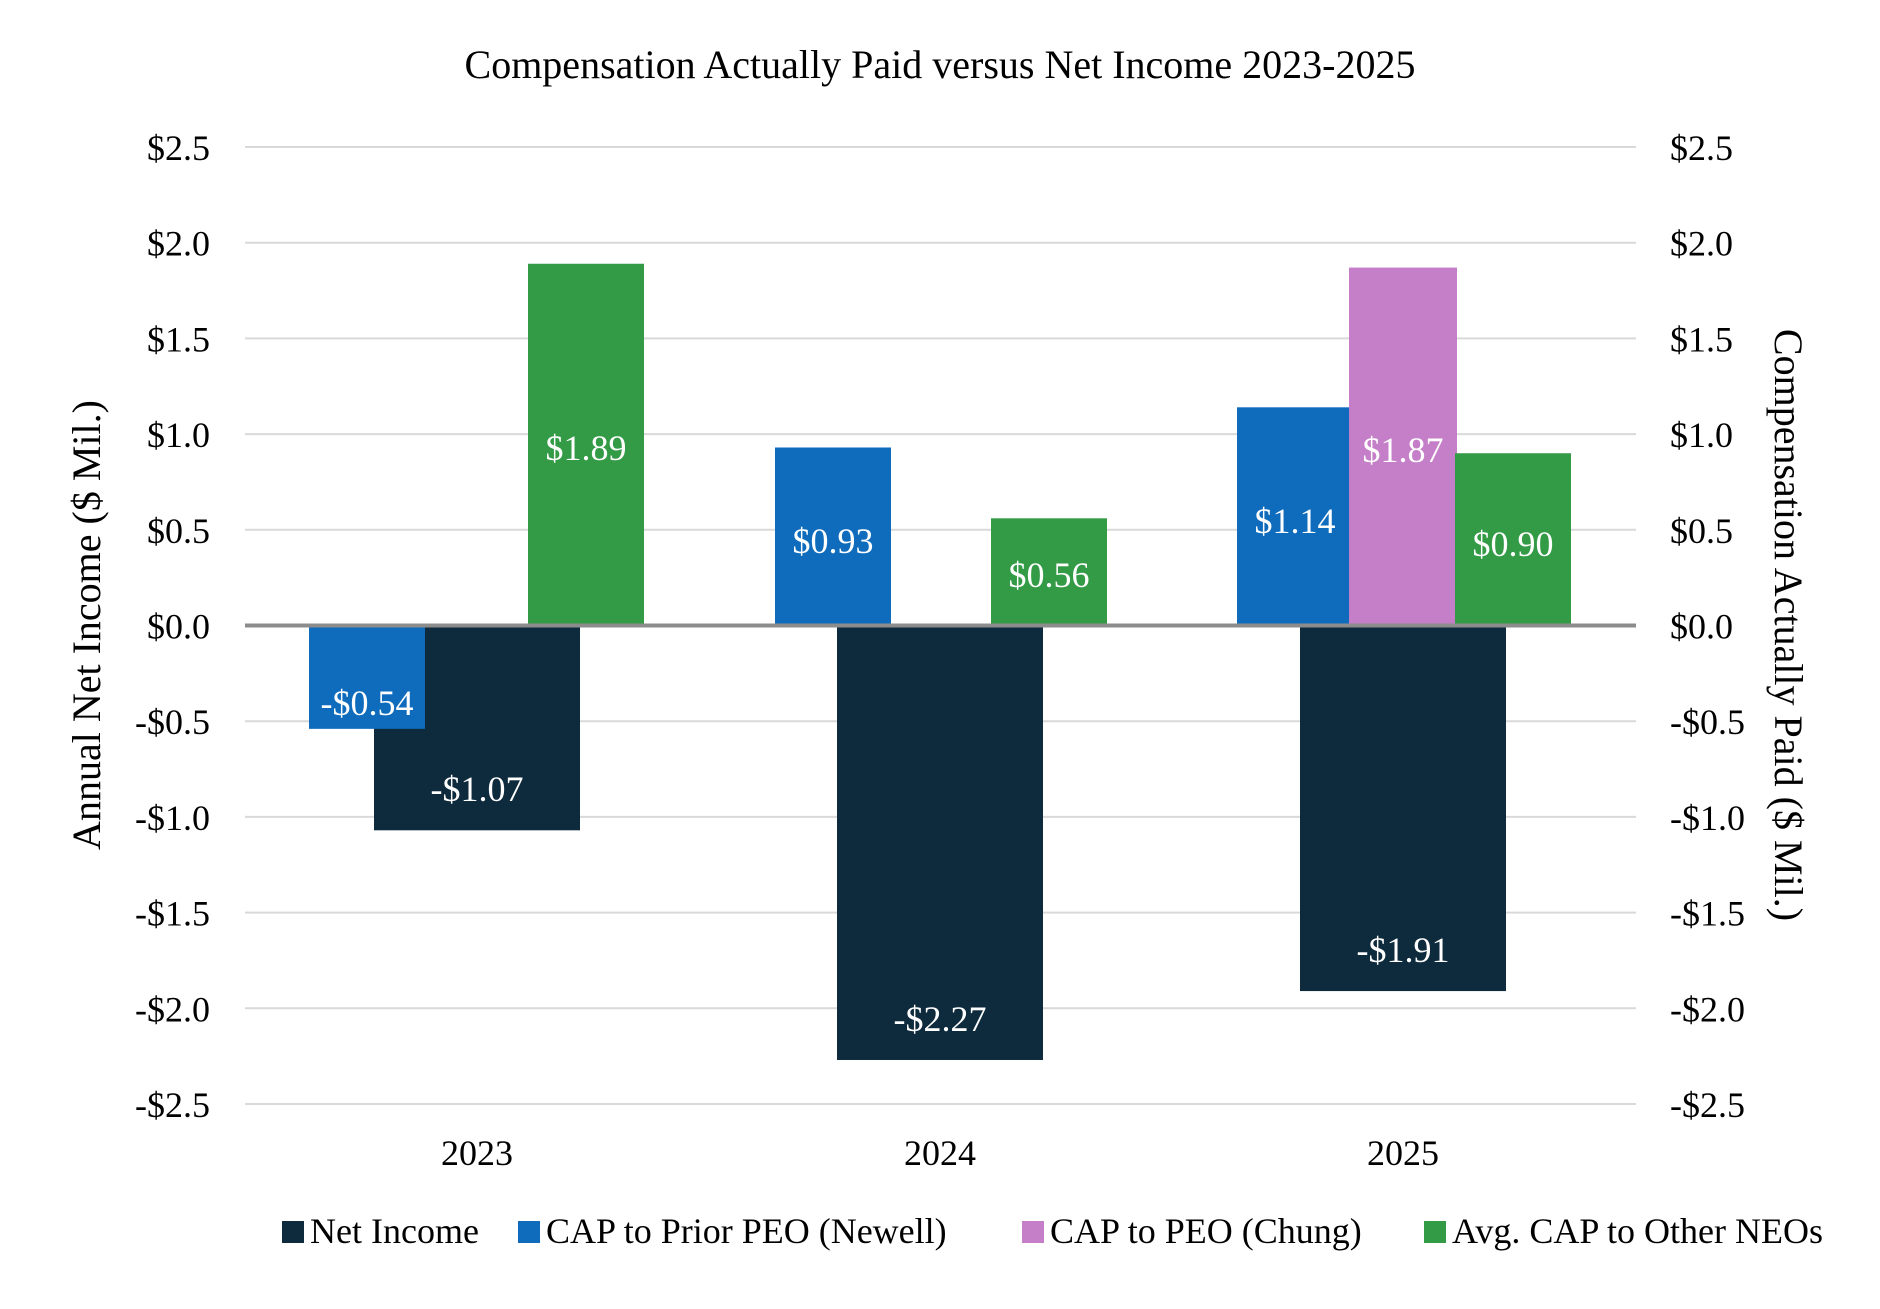  I want to click on right-tick-label: $2.0, so click(1701, 244).